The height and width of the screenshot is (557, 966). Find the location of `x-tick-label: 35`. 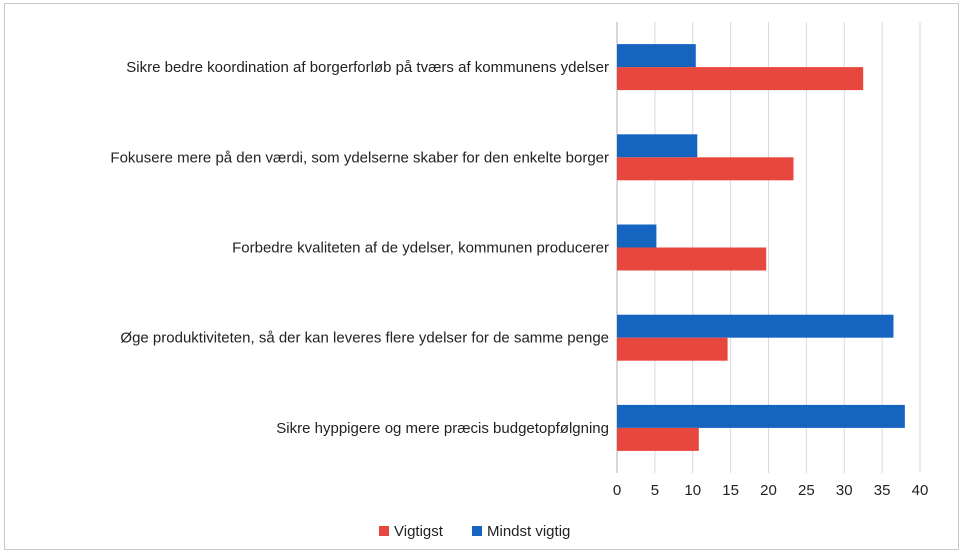

x-tick-label: 35 is located at coordinates (882, 490).